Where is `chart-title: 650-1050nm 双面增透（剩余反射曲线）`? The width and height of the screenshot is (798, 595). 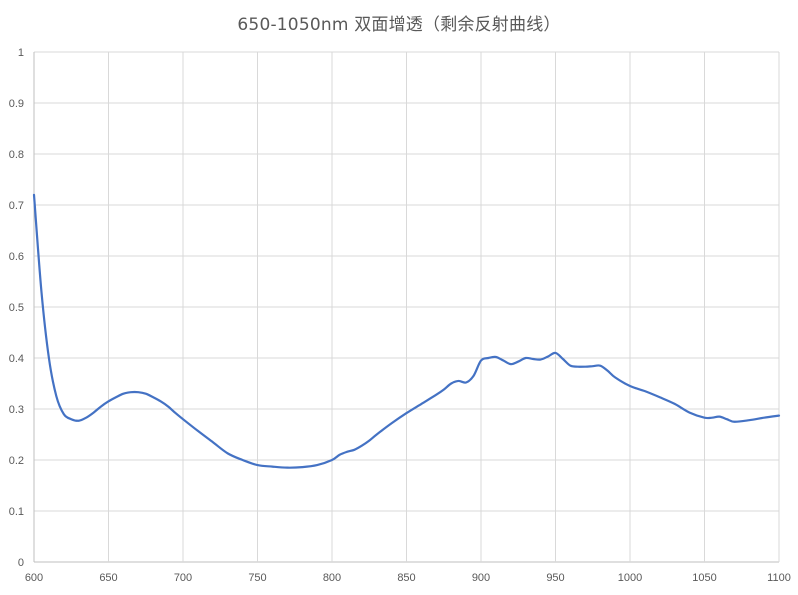 chart-title: 650-1050nm 双面增透（剩余反射曲线） is located at coordinates (399, 25).